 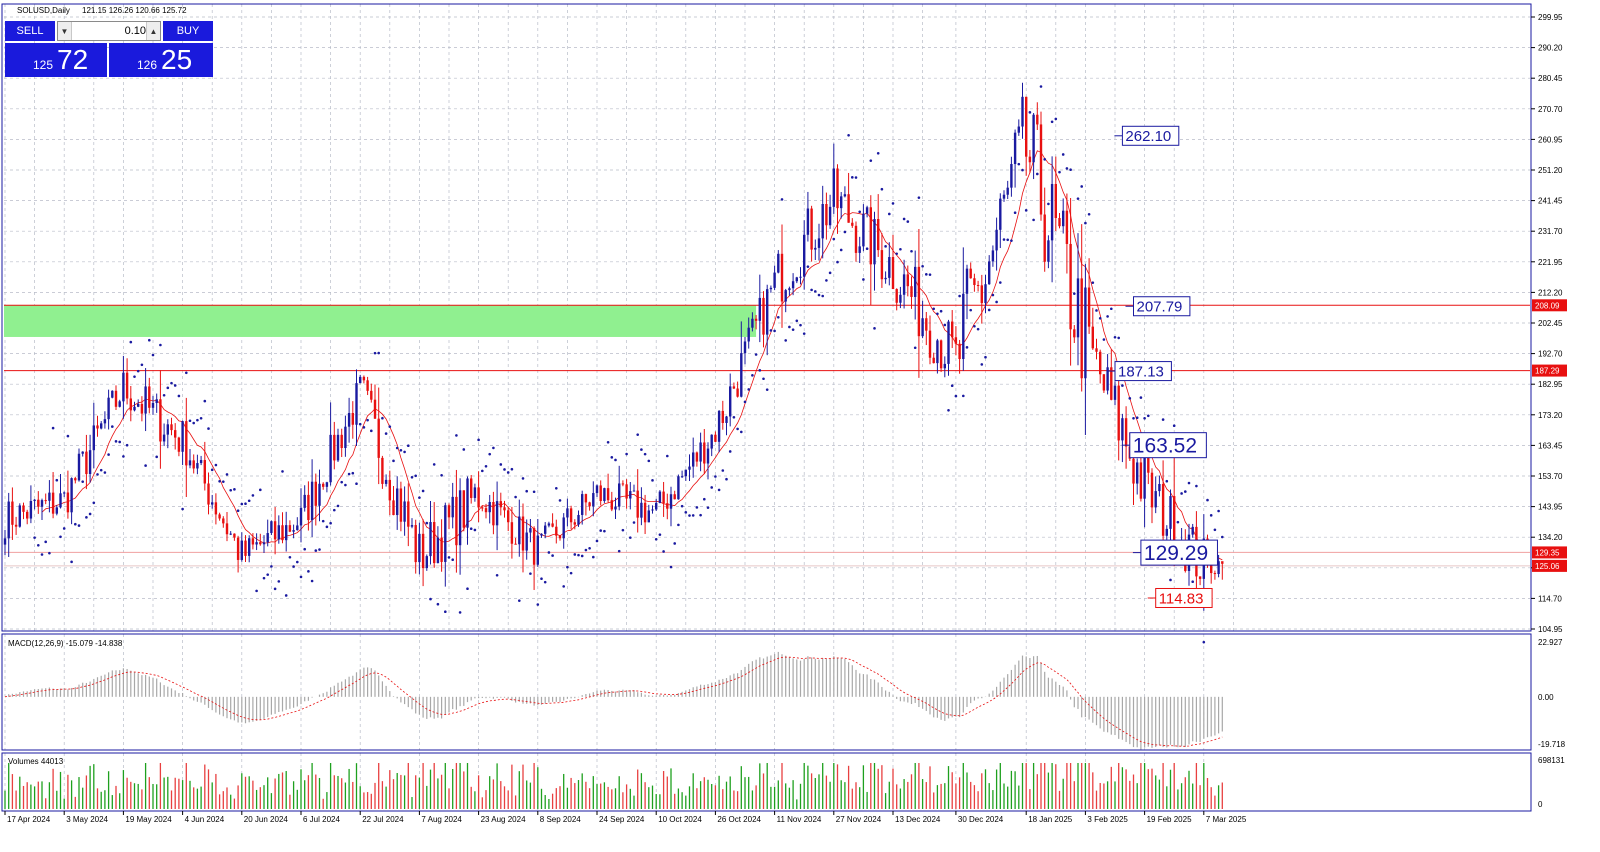 What do you see at coordinates (918, 819) in the screenshot?
I see `time-axis-label: 13 Dec 2024` at bounding box center [918, 819].